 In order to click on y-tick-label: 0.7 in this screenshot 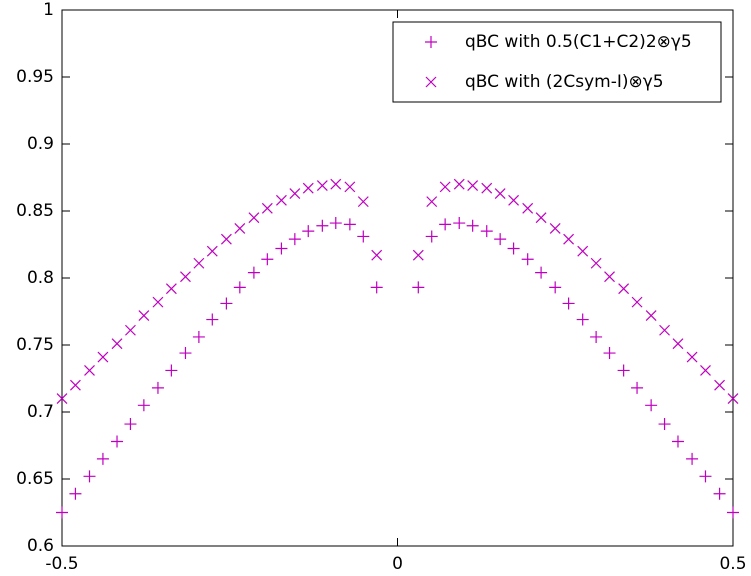, I will do `click(40, 412)`.